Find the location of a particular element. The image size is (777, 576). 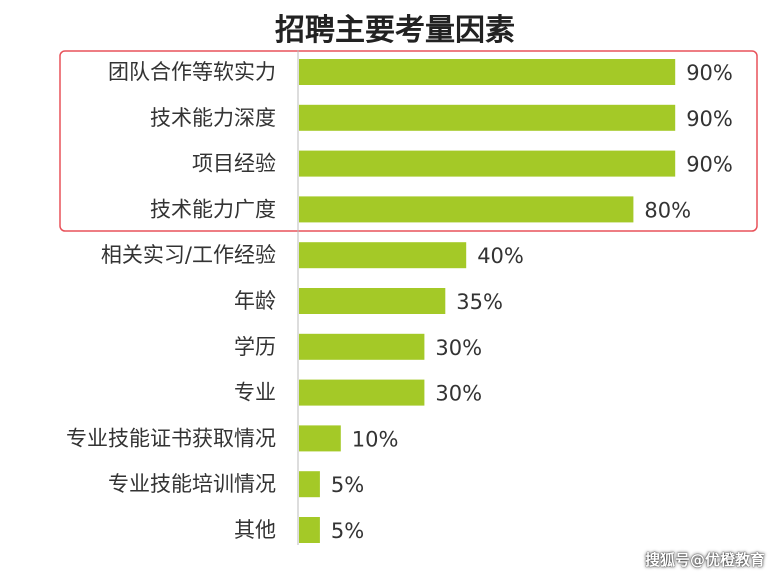

watermark: 搜狐号@优橙教育 is located at coordinates (704, 560).